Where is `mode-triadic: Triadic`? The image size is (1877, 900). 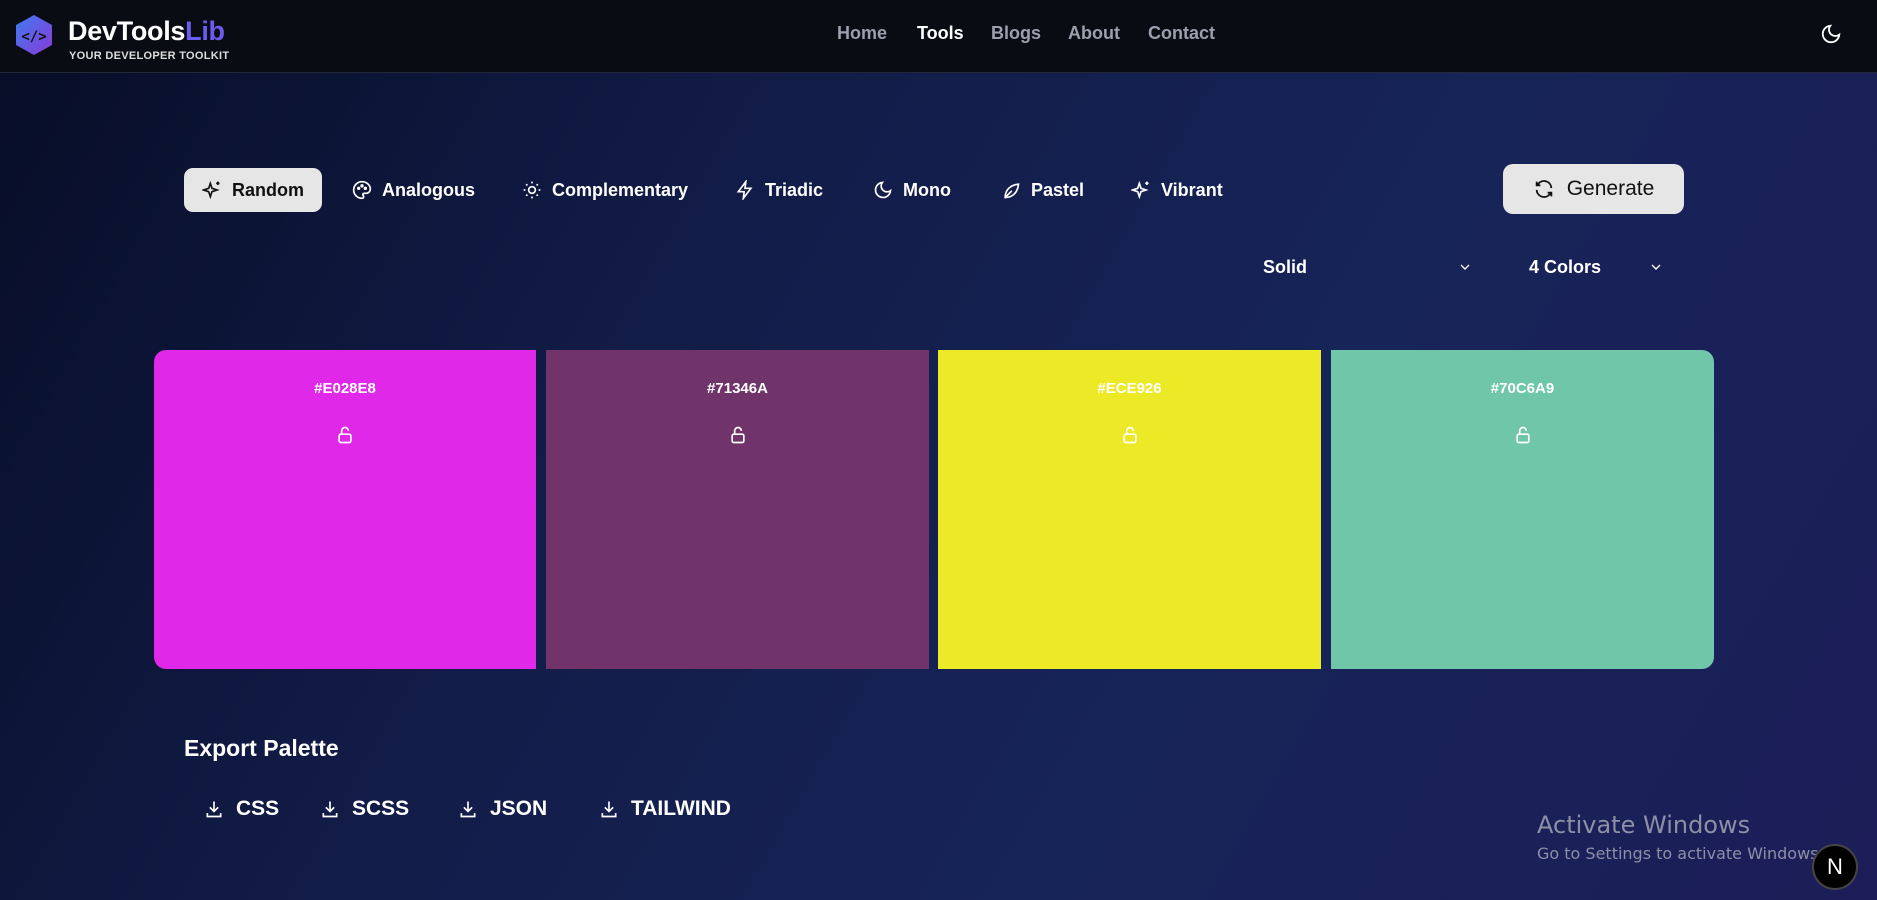 mode-triadic: Triadic is located at coordinates (779, 190).